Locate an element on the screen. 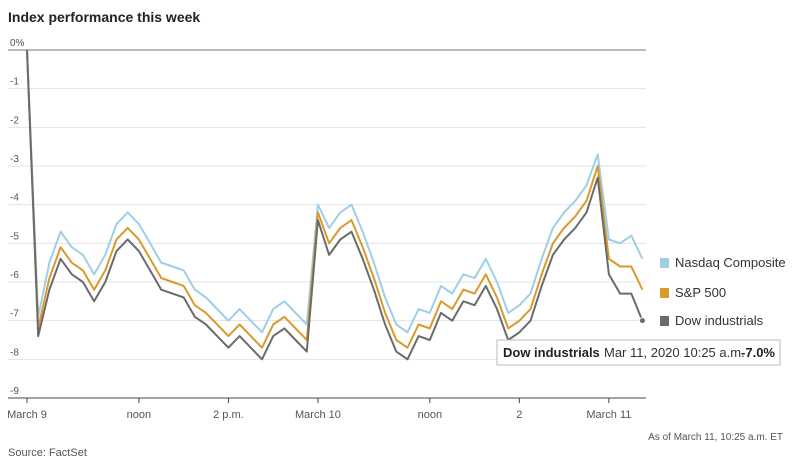 Image resolution: width=795 pixels, height=470 pixels. y-tick-label: -7 is located at coordinates (14, 314).